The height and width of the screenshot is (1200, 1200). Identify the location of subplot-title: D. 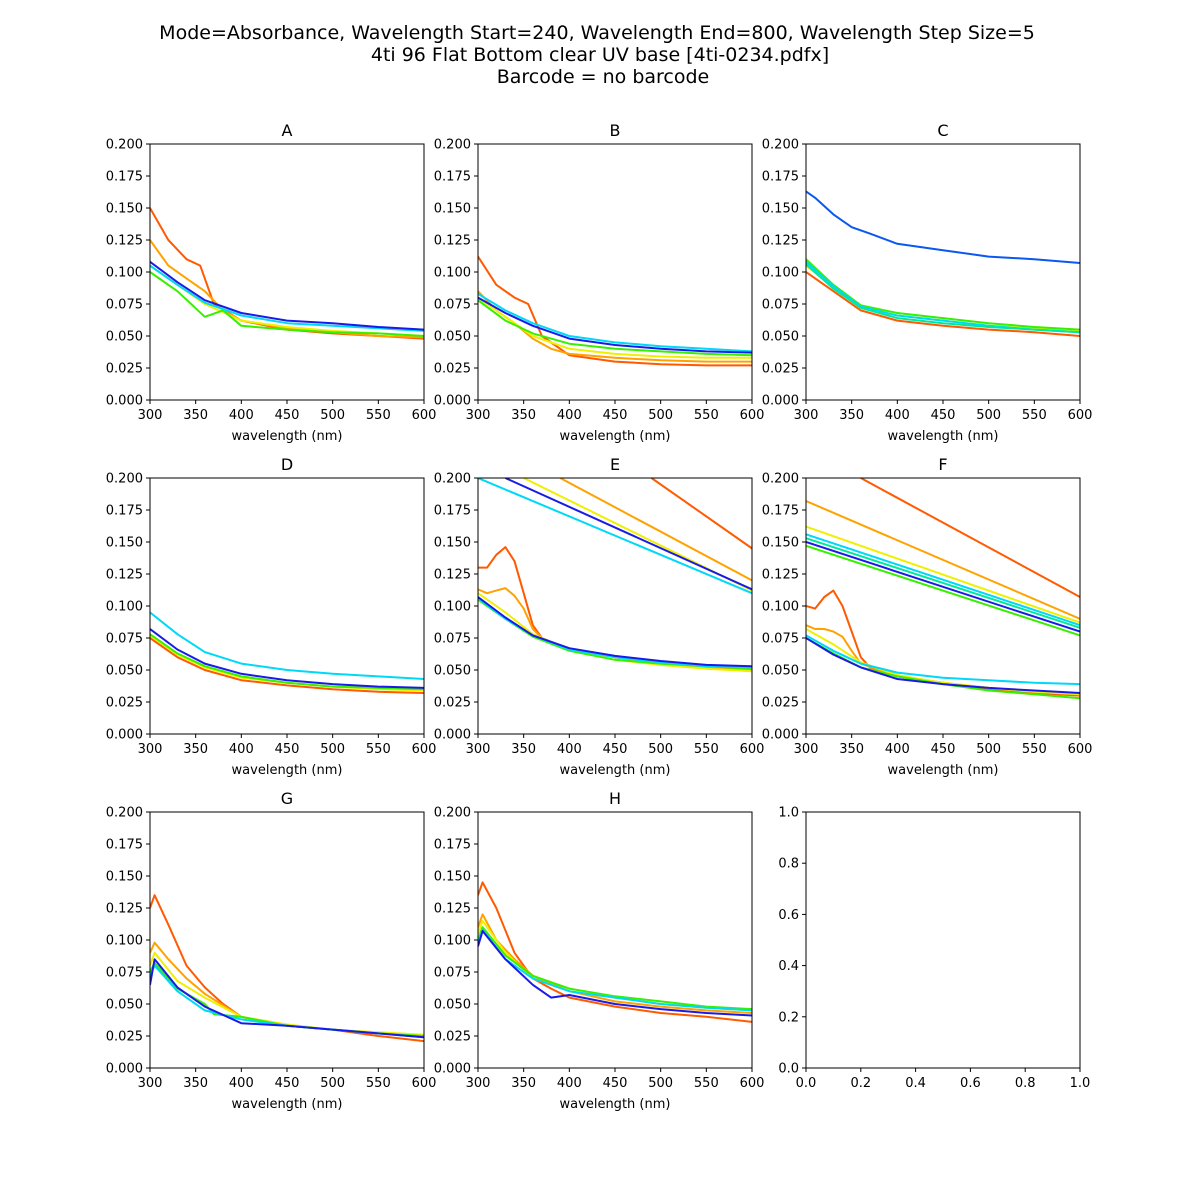
(287, 464).